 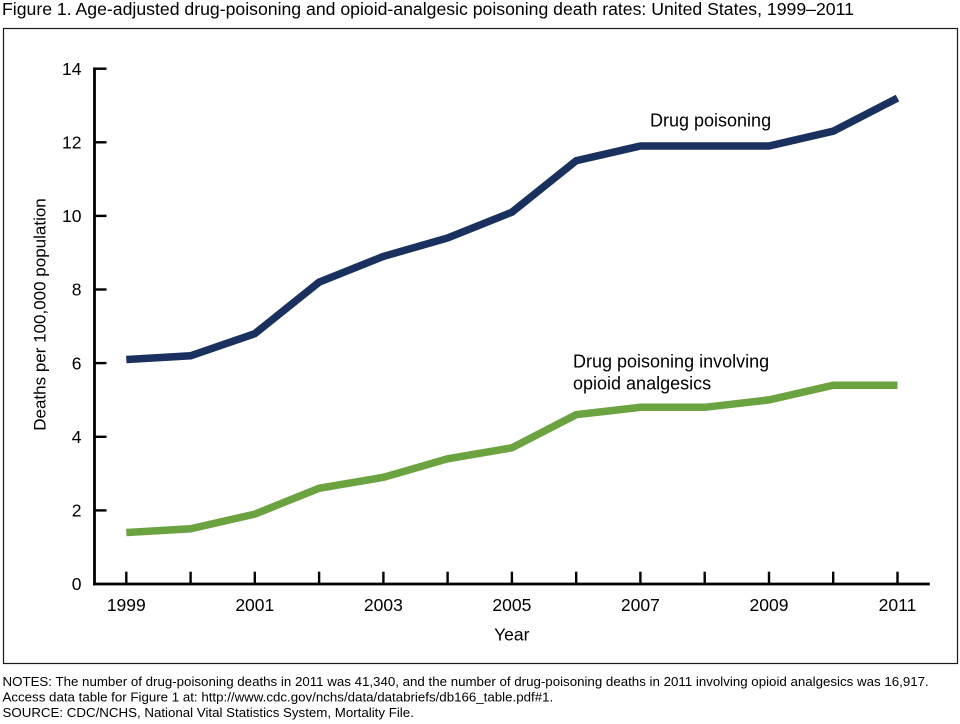 I want to click on svg-text: Drug poisoning, so click(x=710, y=121).